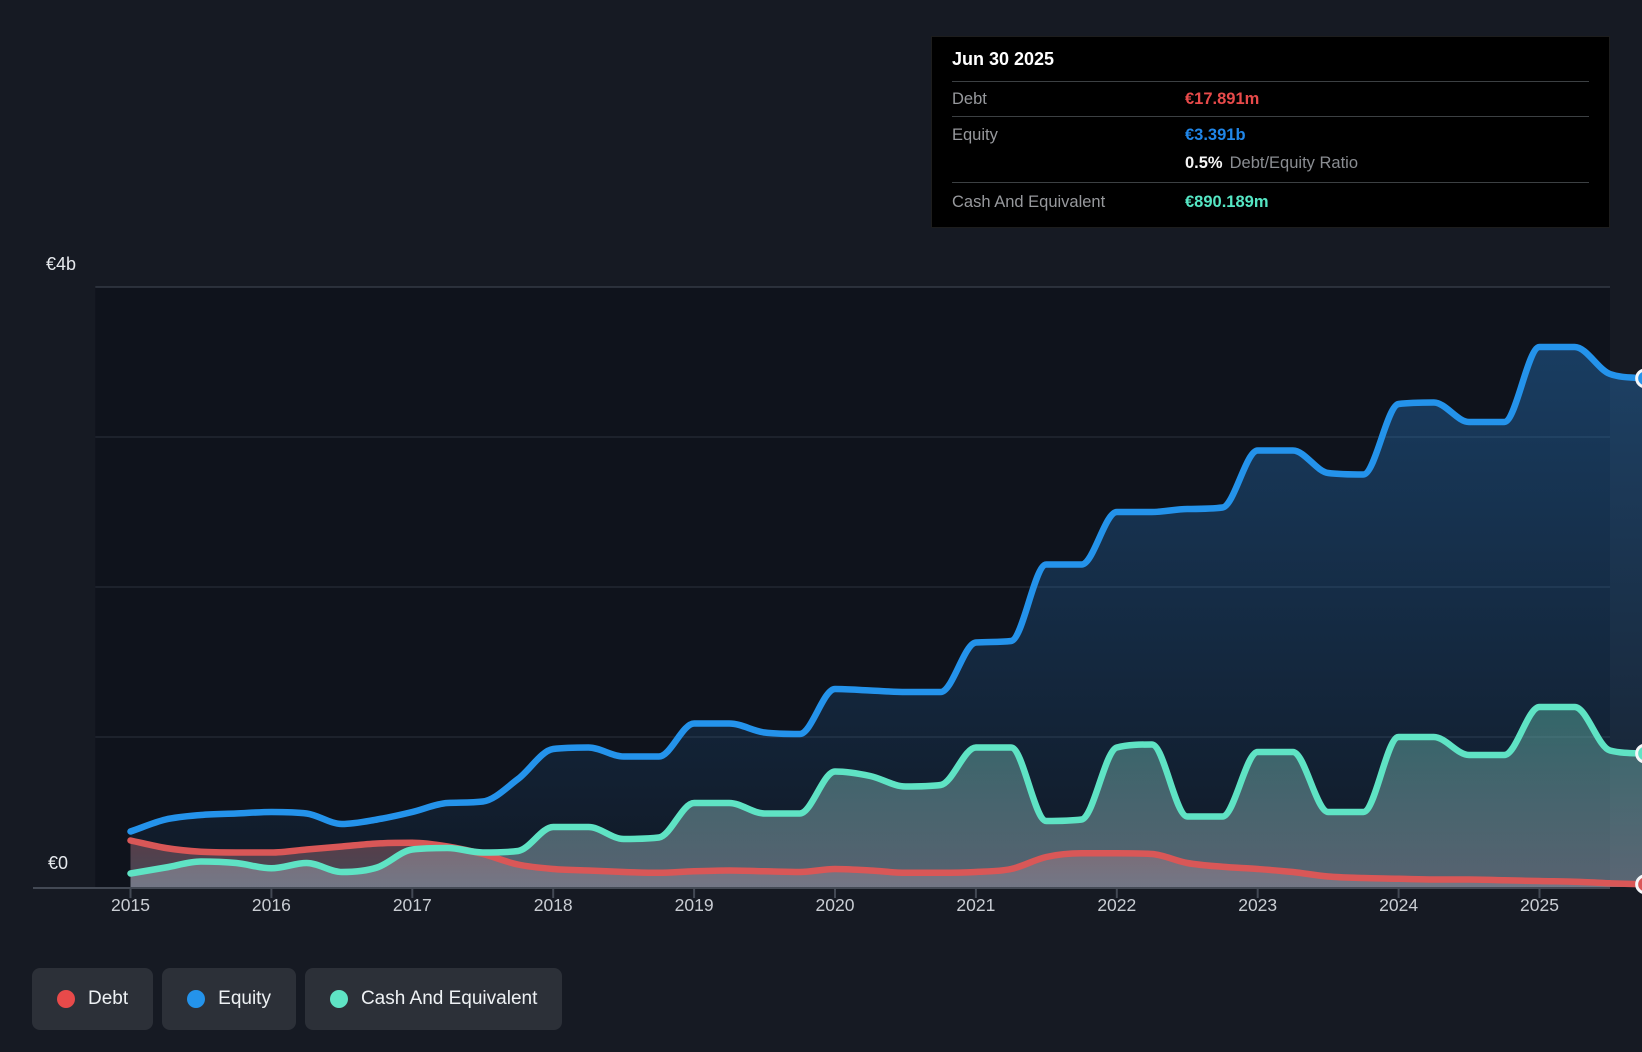 The width and height of the screenshot is (1642, 1052). Describe the element at coordinates (196, 999) in the screenshot. I see `equity-series-dot-icon` at that location.